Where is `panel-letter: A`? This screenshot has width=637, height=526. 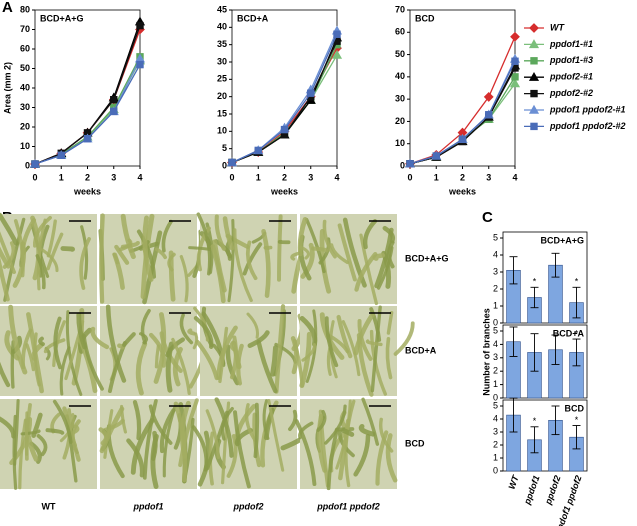 panel-letter: A is located at coordinates (7, 8).